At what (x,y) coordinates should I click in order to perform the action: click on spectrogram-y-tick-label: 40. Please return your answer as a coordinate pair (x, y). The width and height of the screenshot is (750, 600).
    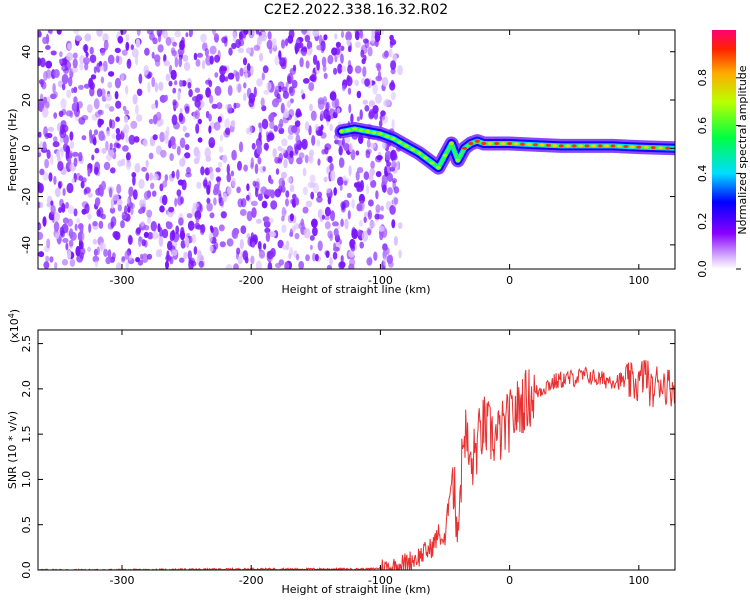
    Looking at the image, I should click on (26, 52).